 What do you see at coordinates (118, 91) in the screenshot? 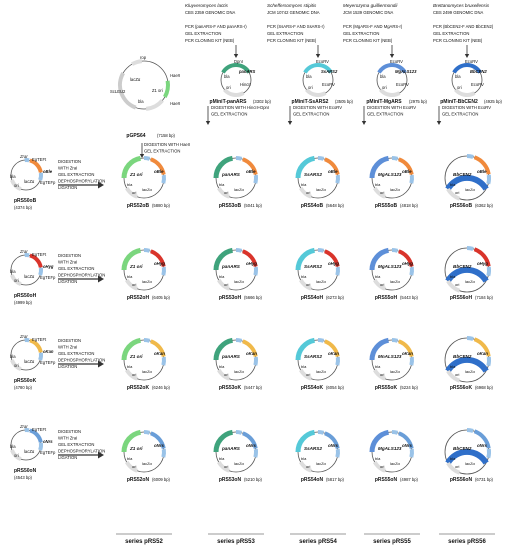
I see `plasmid-feature-label: ScLEU2` at bounding box center [118, 91].